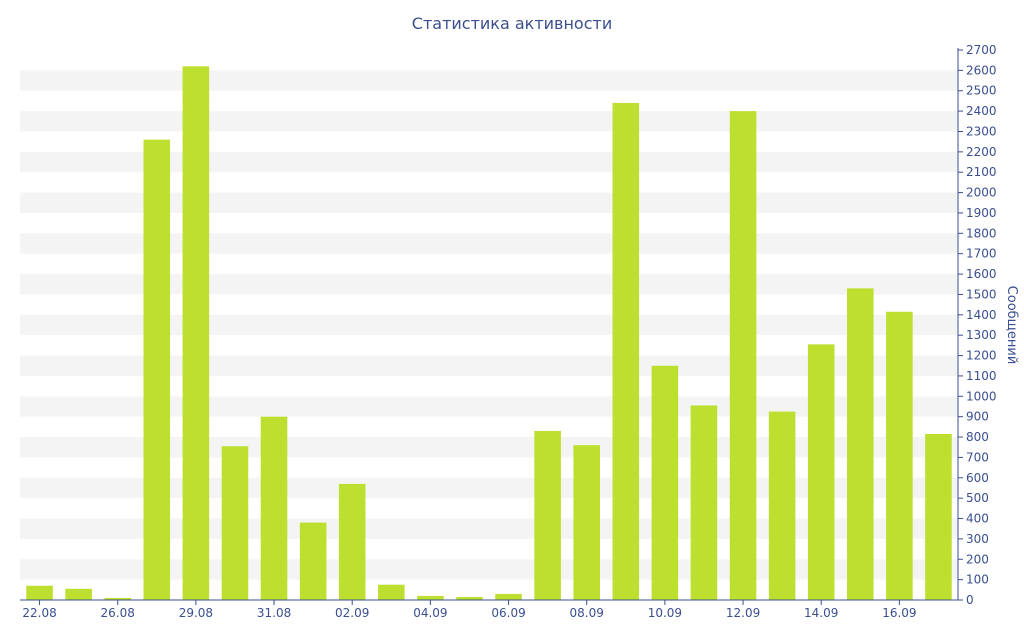 The width and height of the screenshot is (1024, 644). I want to click on y-tick-label: 1800, so click(981, 233).